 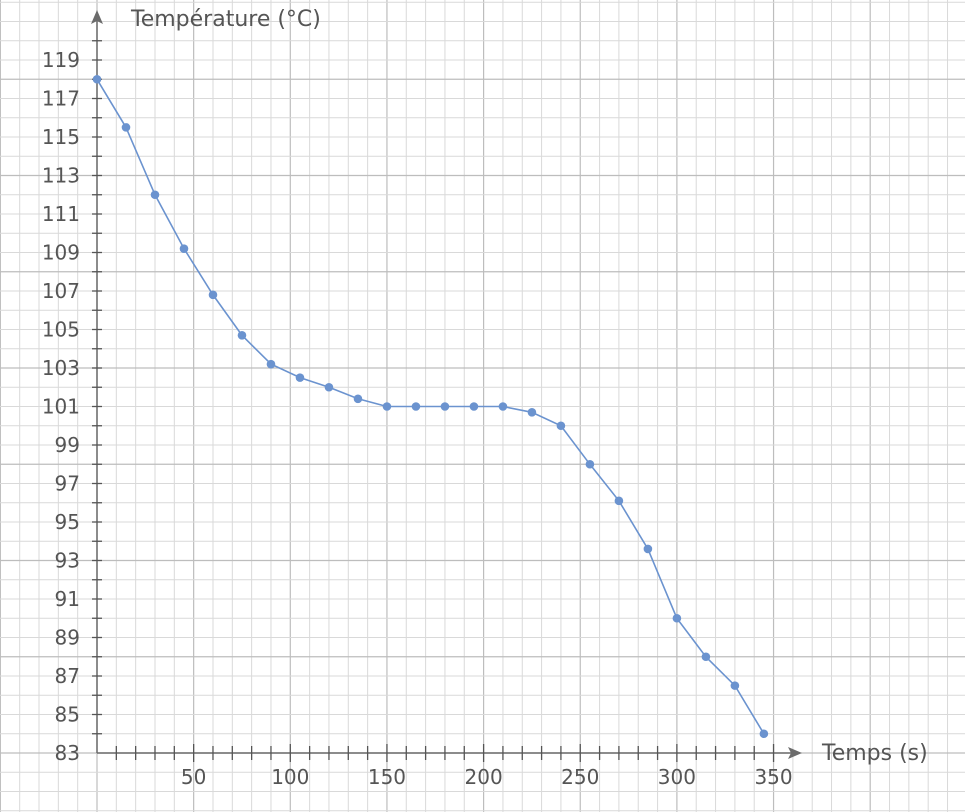 What do you see at coordinates (67, 599) in the screenshot?
I see `y-tick-label: 91` at bounding box center [67, 599].